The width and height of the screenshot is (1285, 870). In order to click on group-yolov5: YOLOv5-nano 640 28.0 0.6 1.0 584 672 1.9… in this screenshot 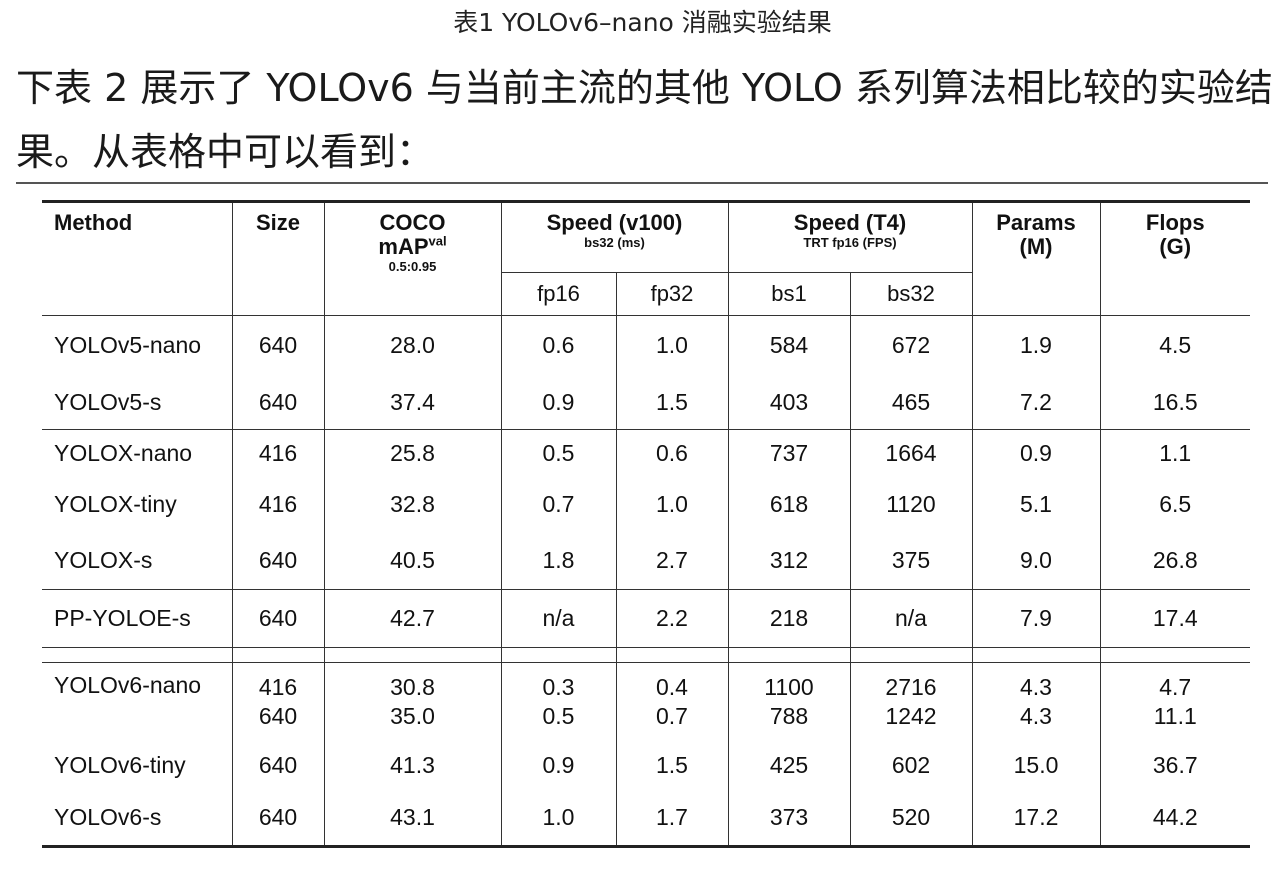, I will do `click(646, 372)`.